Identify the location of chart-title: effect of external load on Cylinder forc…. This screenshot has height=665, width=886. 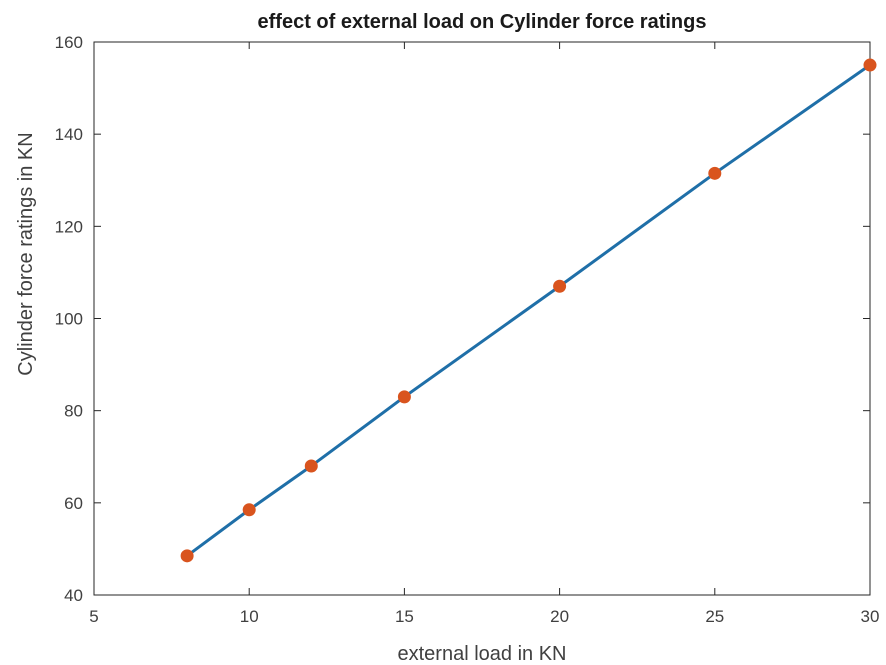
(482, 22).